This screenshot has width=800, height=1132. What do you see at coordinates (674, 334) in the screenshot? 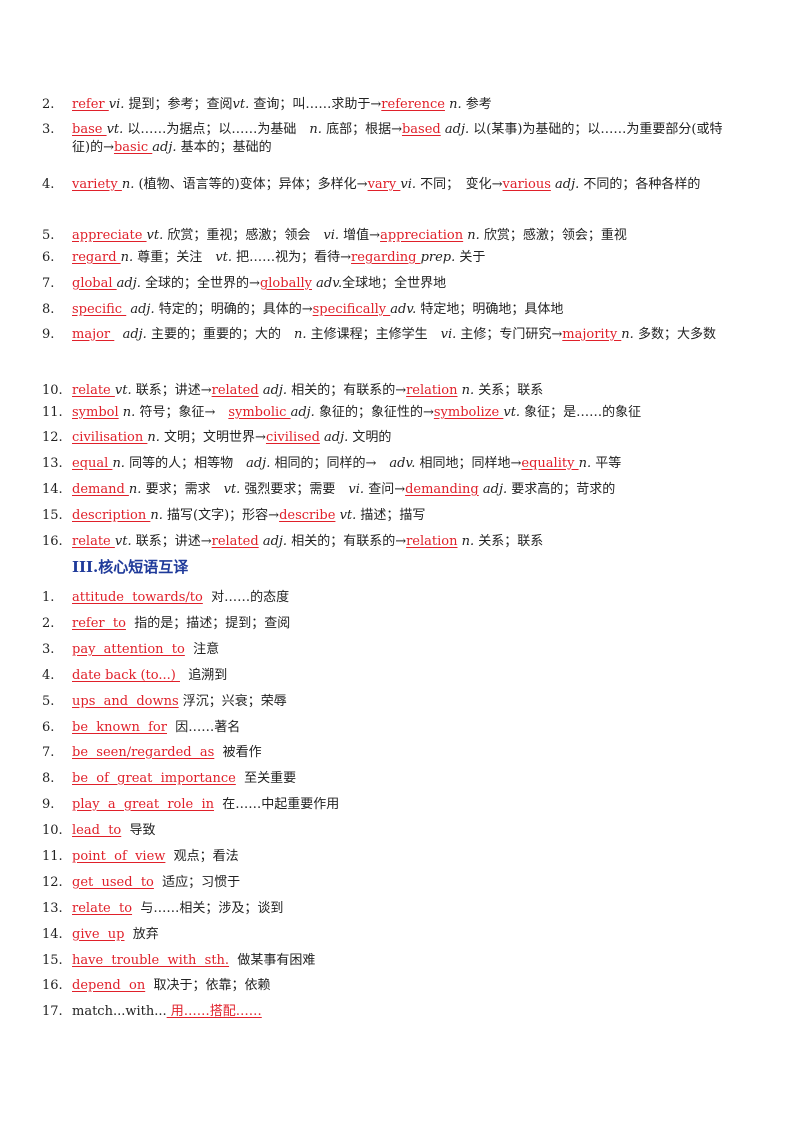
I see `definition-text: 多数；大多数` at bounding box center [674, 334].